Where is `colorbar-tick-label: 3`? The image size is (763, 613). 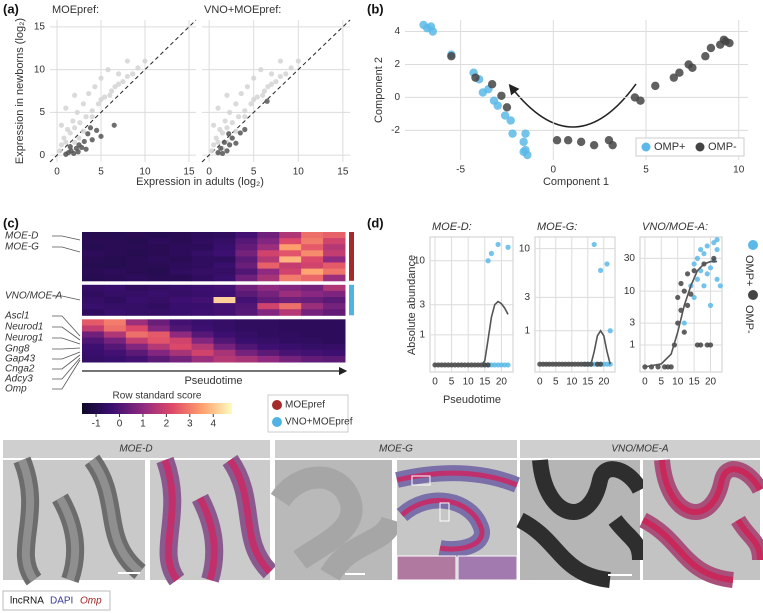 colorbar-tick-label: 3 is located at coordinates (190, 424).